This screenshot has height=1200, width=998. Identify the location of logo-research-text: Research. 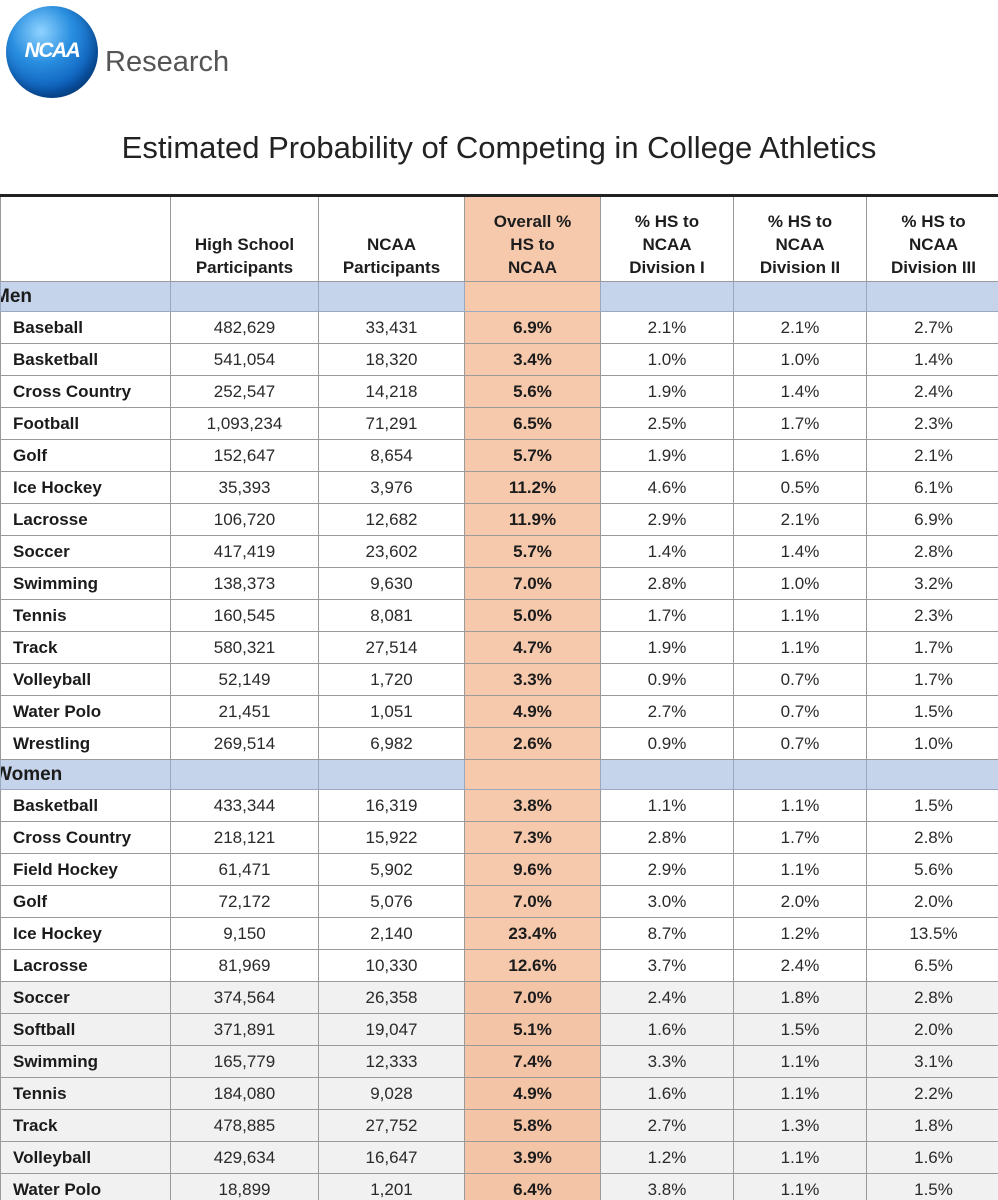
(167, 62).